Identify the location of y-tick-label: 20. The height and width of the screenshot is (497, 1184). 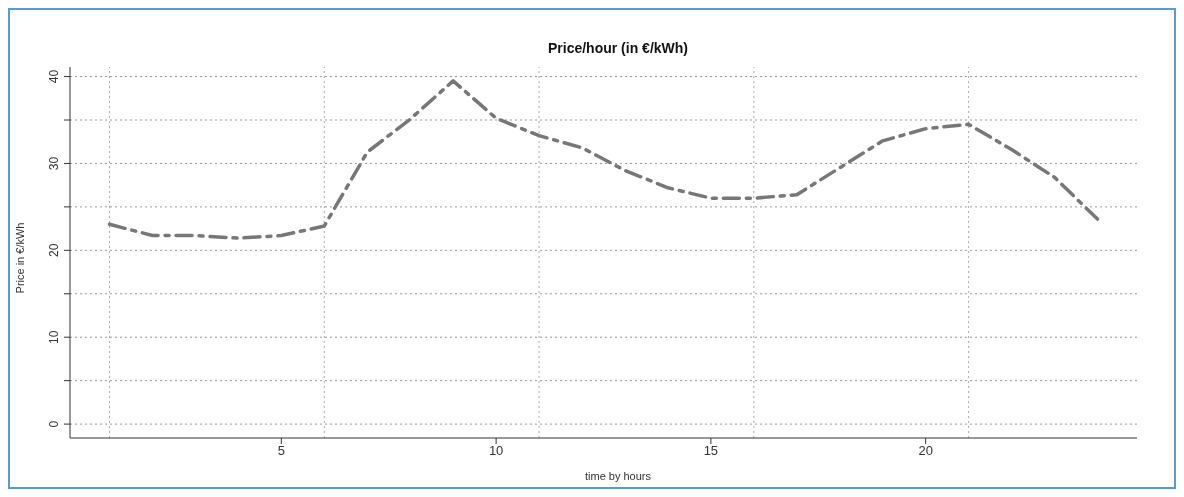
(54, 250).